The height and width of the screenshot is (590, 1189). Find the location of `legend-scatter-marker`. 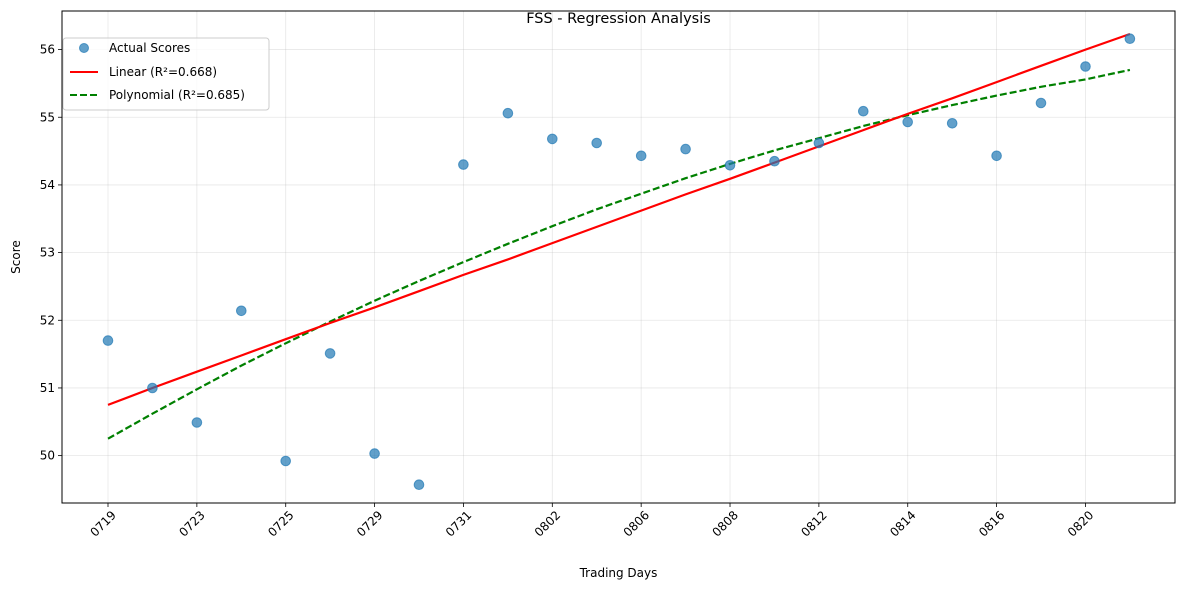

legend-scatter-marker is located at coordinates (84, 48).